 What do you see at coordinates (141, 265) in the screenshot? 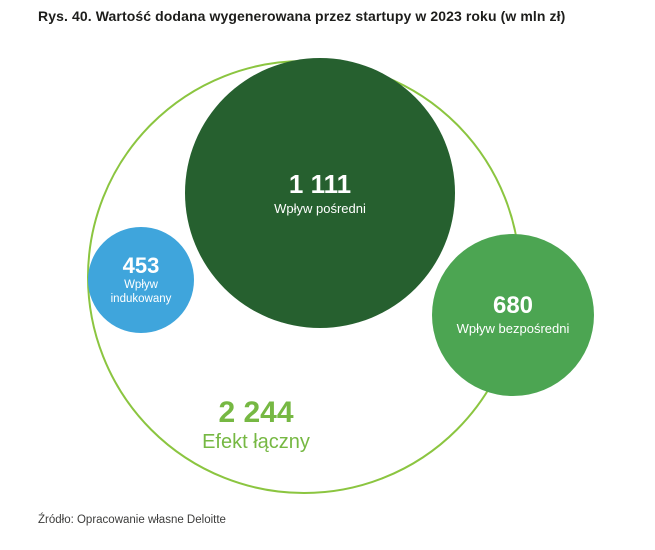
I see `bubble-induced-value: 453` at bounding box center [141, 265].